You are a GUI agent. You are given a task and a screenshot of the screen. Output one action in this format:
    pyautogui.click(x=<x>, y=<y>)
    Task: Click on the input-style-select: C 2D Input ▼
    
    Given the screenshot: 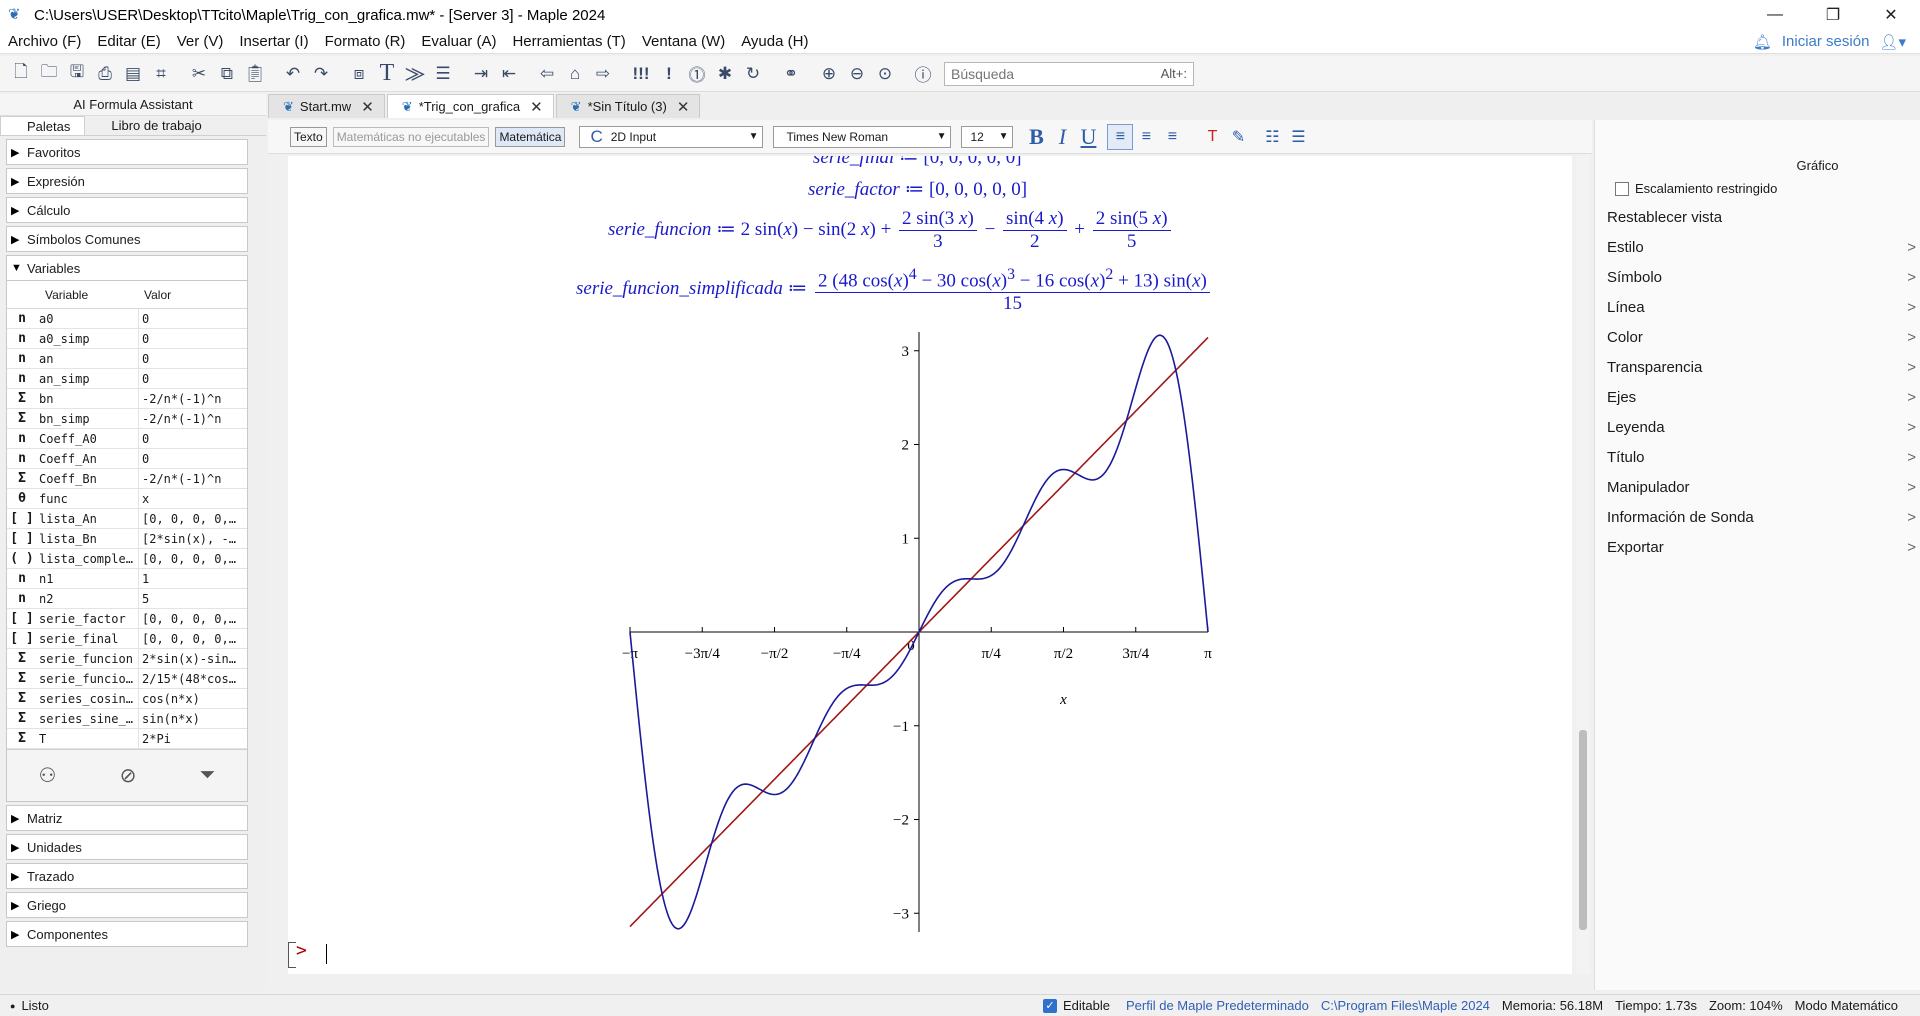 What is the action you would take?
    pyautogui.click(x=671, y=136)
    